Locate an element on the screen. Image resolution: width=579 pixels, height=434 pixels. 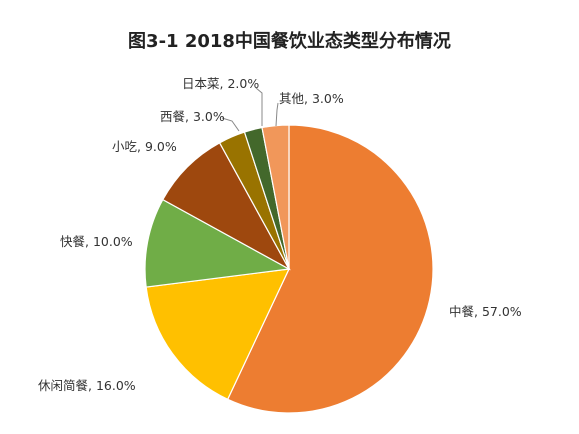
slice-label-3: 小吃, 9.0% is located at coordinates (144, 146).